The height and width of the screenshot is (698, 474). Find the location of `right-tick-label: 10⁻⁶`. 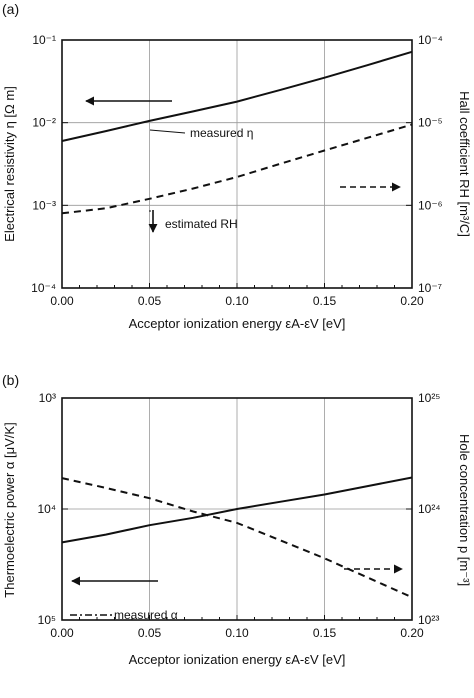

right-tick-label: 10⁻⁶ is located at coordinates (430, 205).